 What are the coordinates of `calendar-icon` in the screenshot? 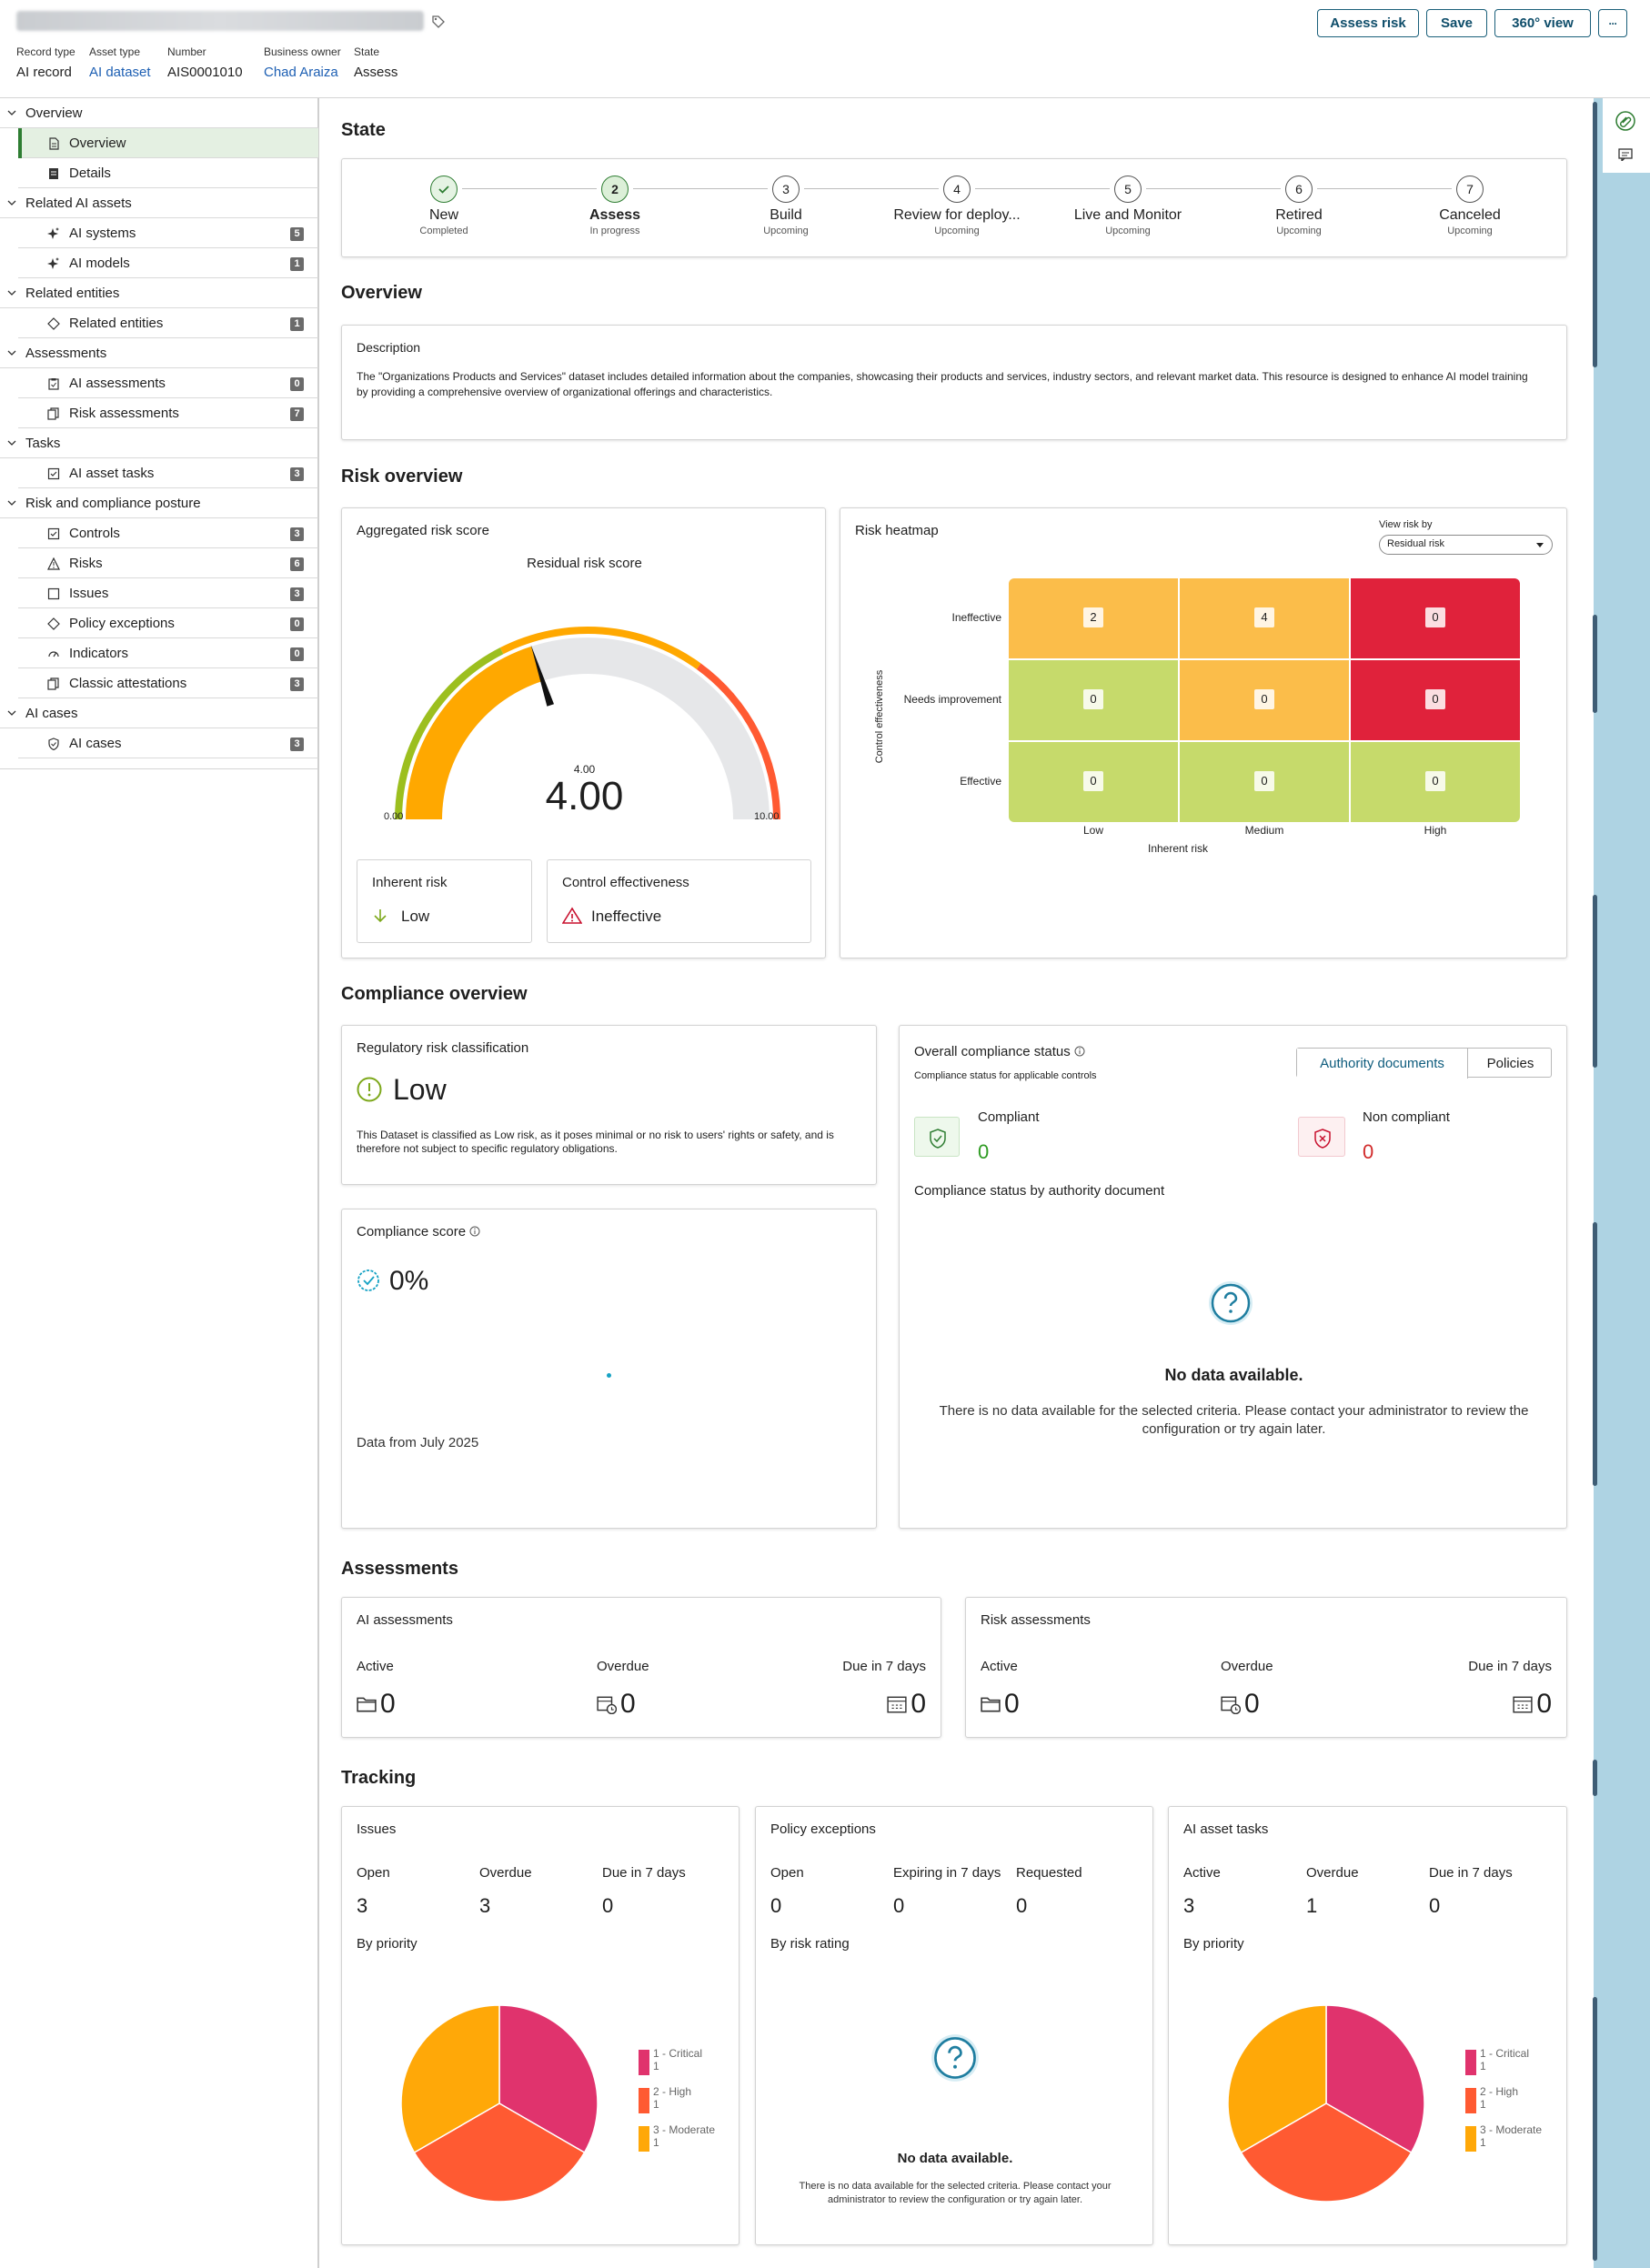 It's located at (897, 1704).